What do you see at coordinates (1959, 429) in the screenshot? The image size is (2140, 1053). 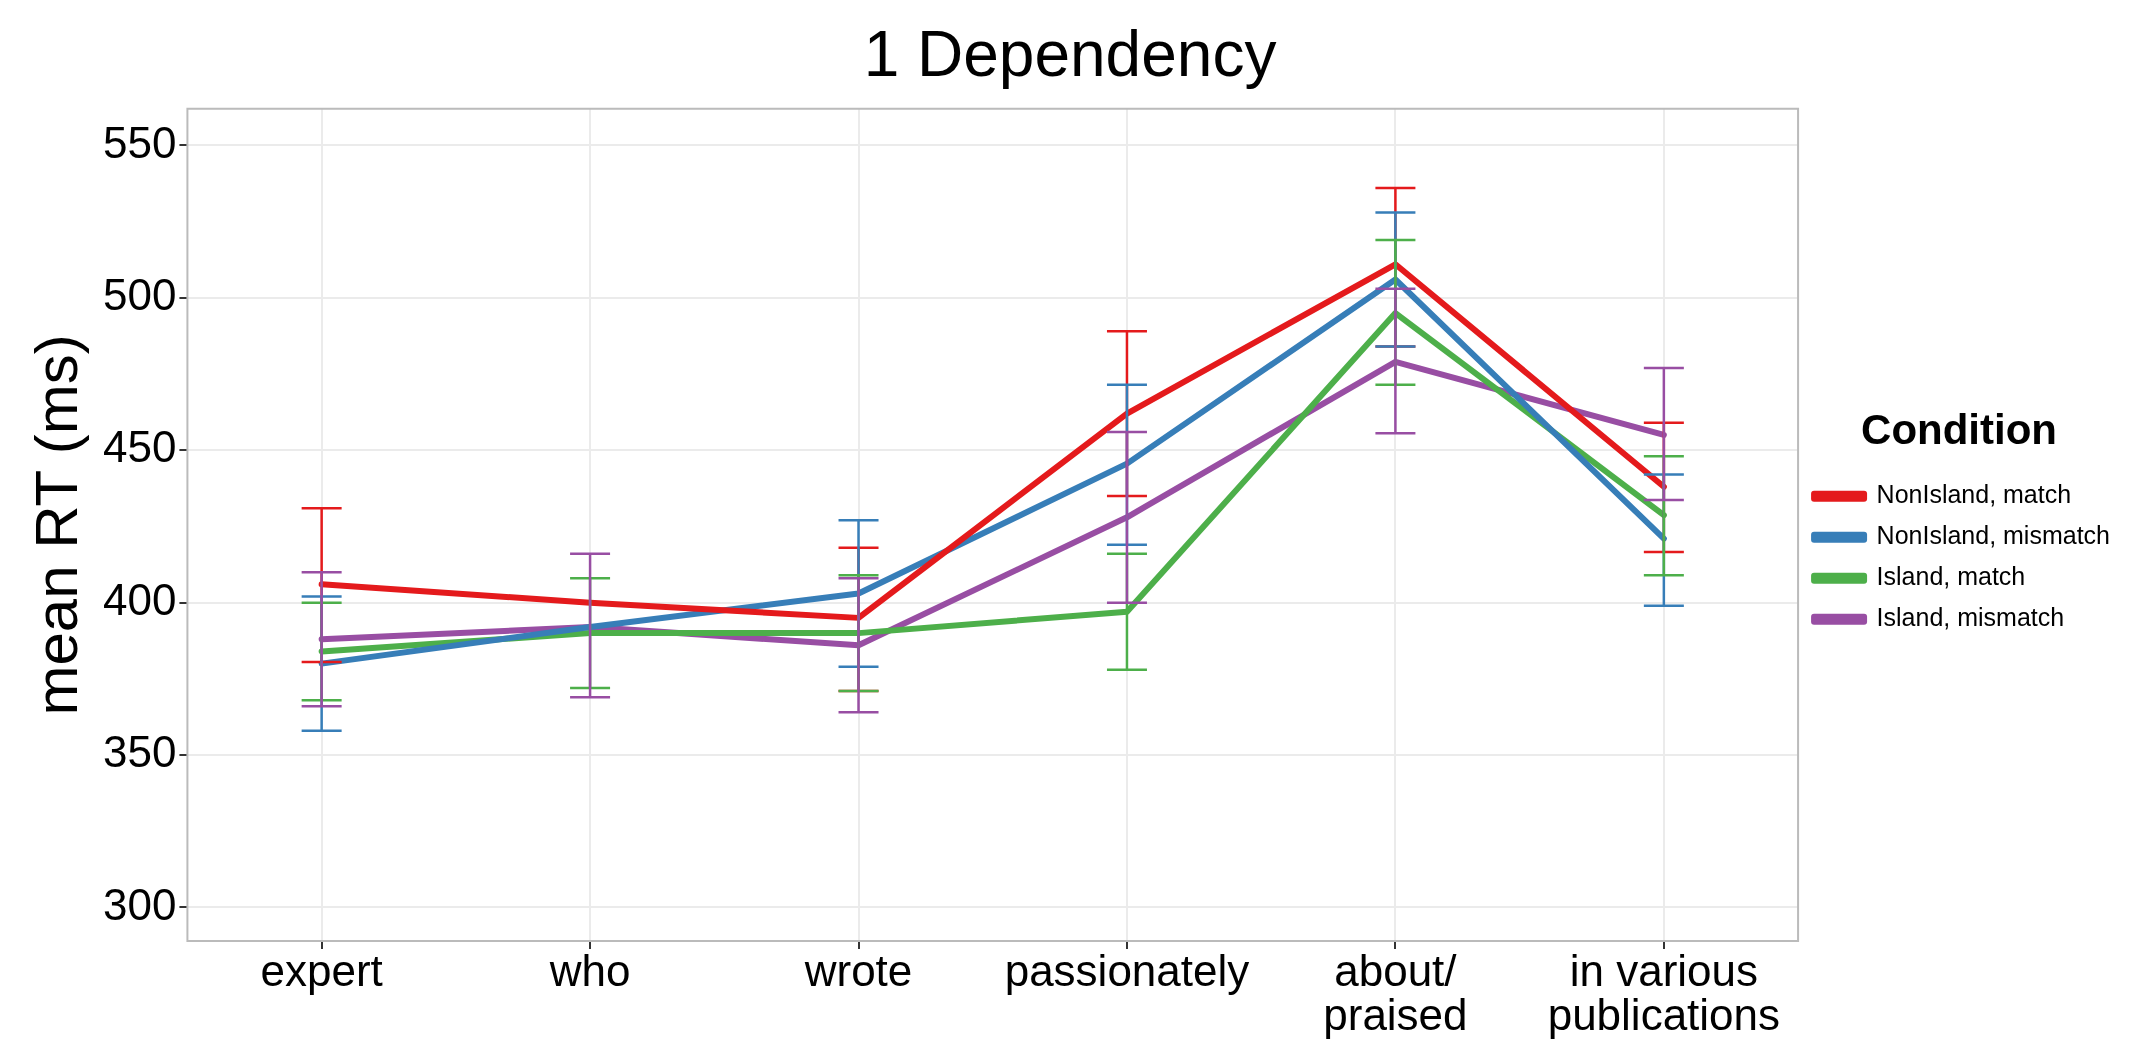 I see `legend-title: Condition` at bounding box center [1959, 429].